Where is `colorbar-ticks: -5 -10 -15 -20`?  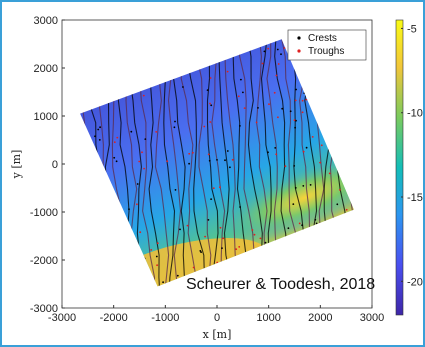
colorbar-ticks: -5 -10 -15 -20 is located at coordinates (412, 155).